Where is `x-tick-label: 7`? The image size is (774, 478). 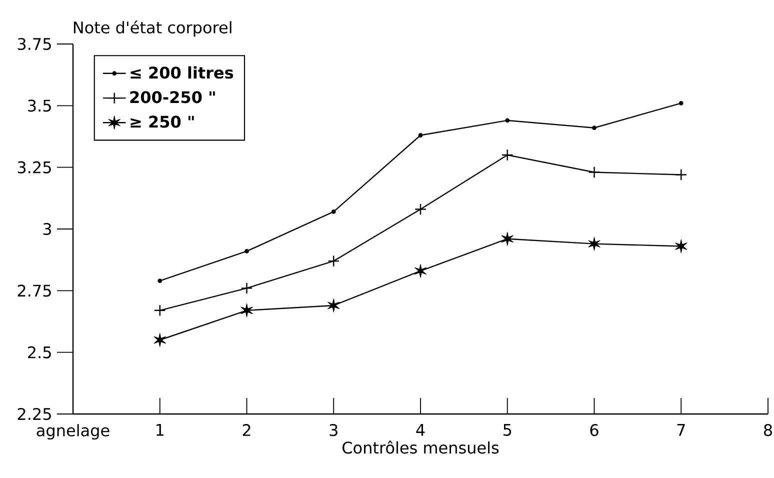
x-tick-label: 7 is located at coordinates (681, 430).